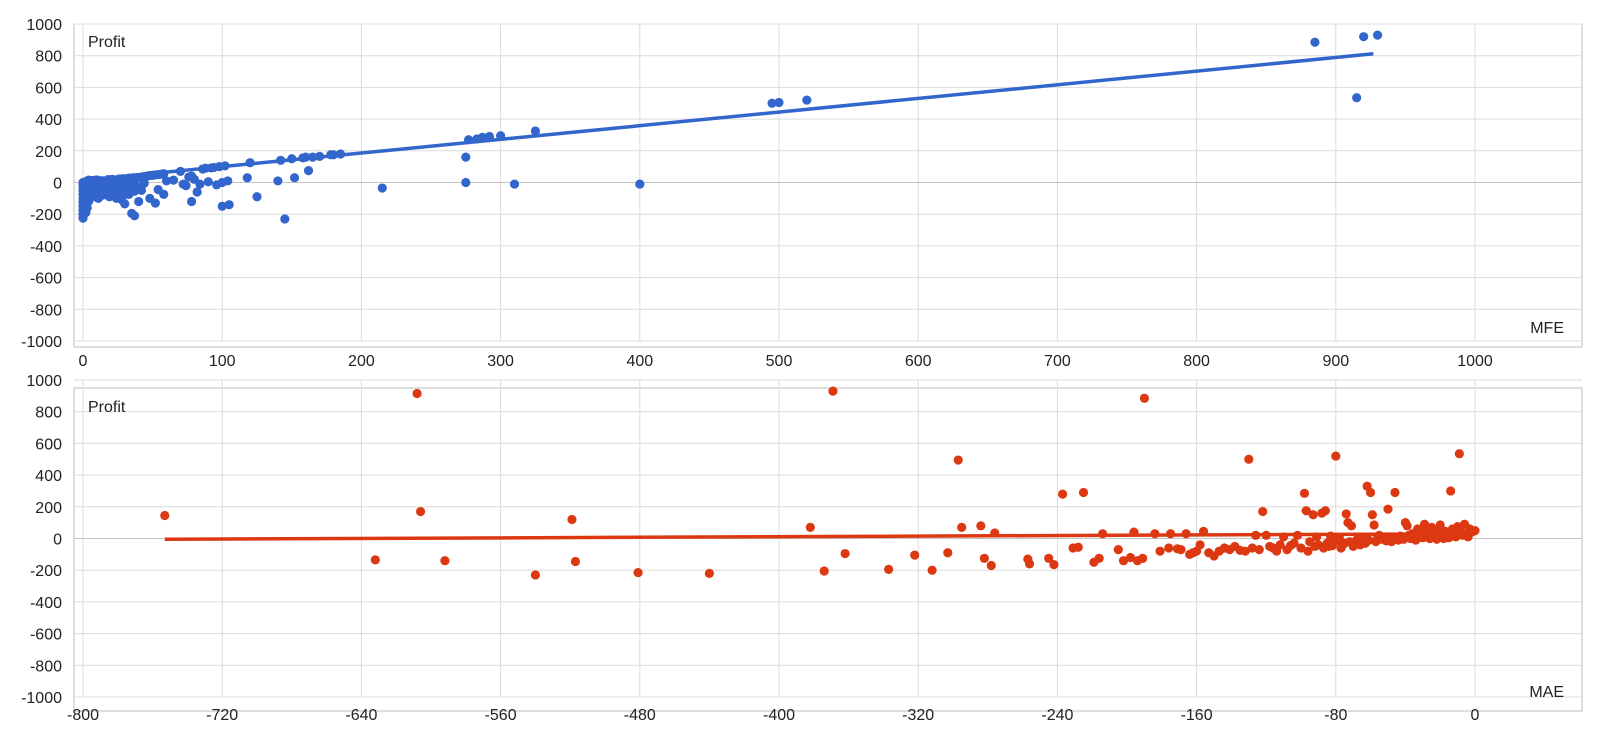 The height and width of the screenshot is (744, 1600). What do you see at coordinates (48, 120) in the screenshot?
I see `mfe-y-tick-label: 400` at bounding box center [48, 120].